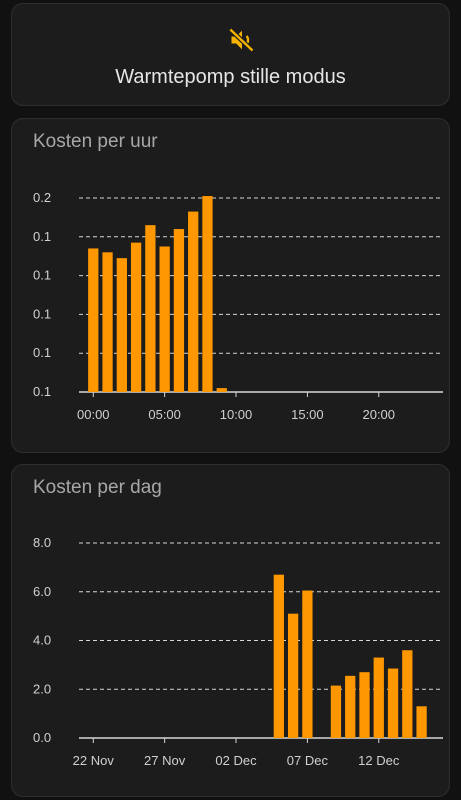  I want to click on x-tick-label: 20:00, so click(378, 414).